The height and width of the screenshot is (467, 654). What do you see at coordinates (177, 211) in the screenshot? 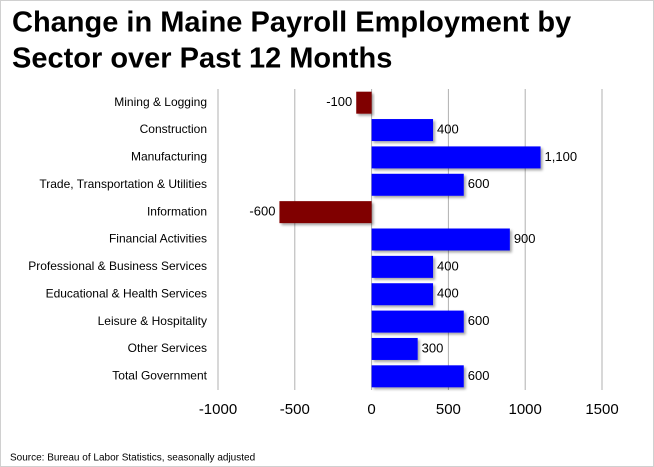
I see `y-tick-label: Information` at bounding box center [177, 211].